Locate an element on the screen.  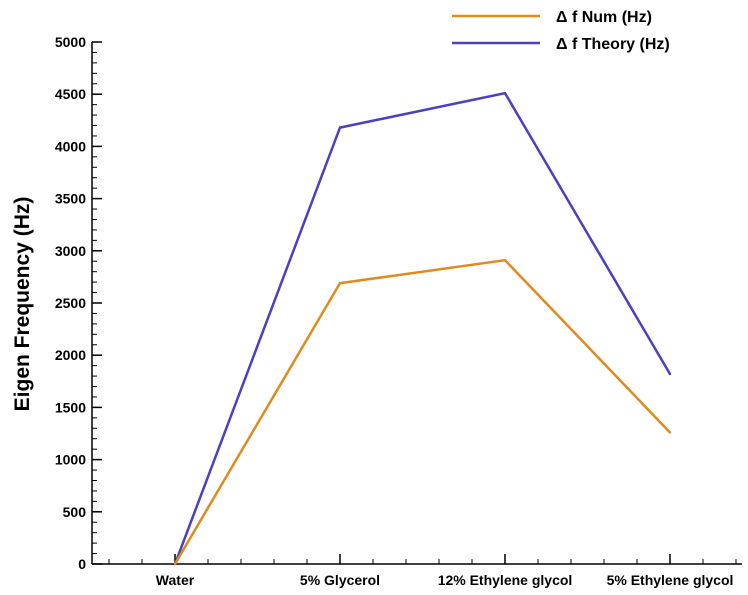
x-tick-label: 12% Ethylene glycol is located at coordinates (505, 580).